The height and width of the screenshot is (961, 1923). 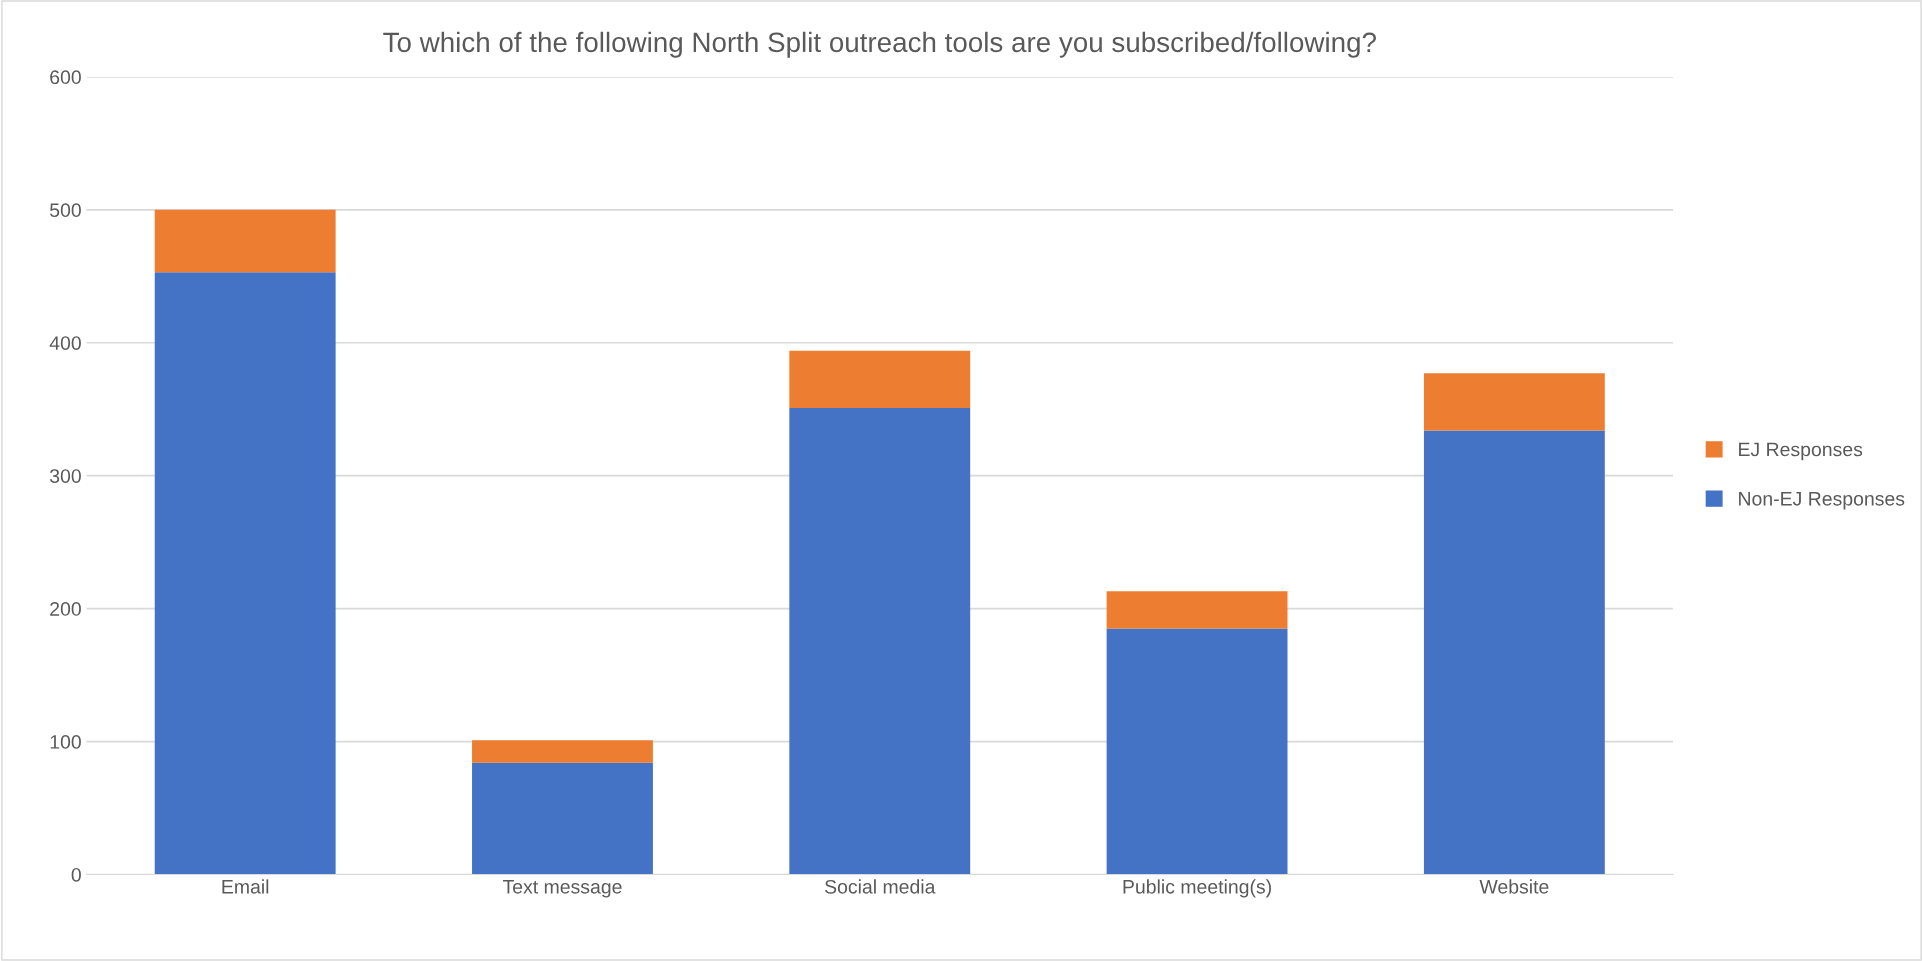 I want to click on y-tick-label: 300, so click(x=65, y=476).